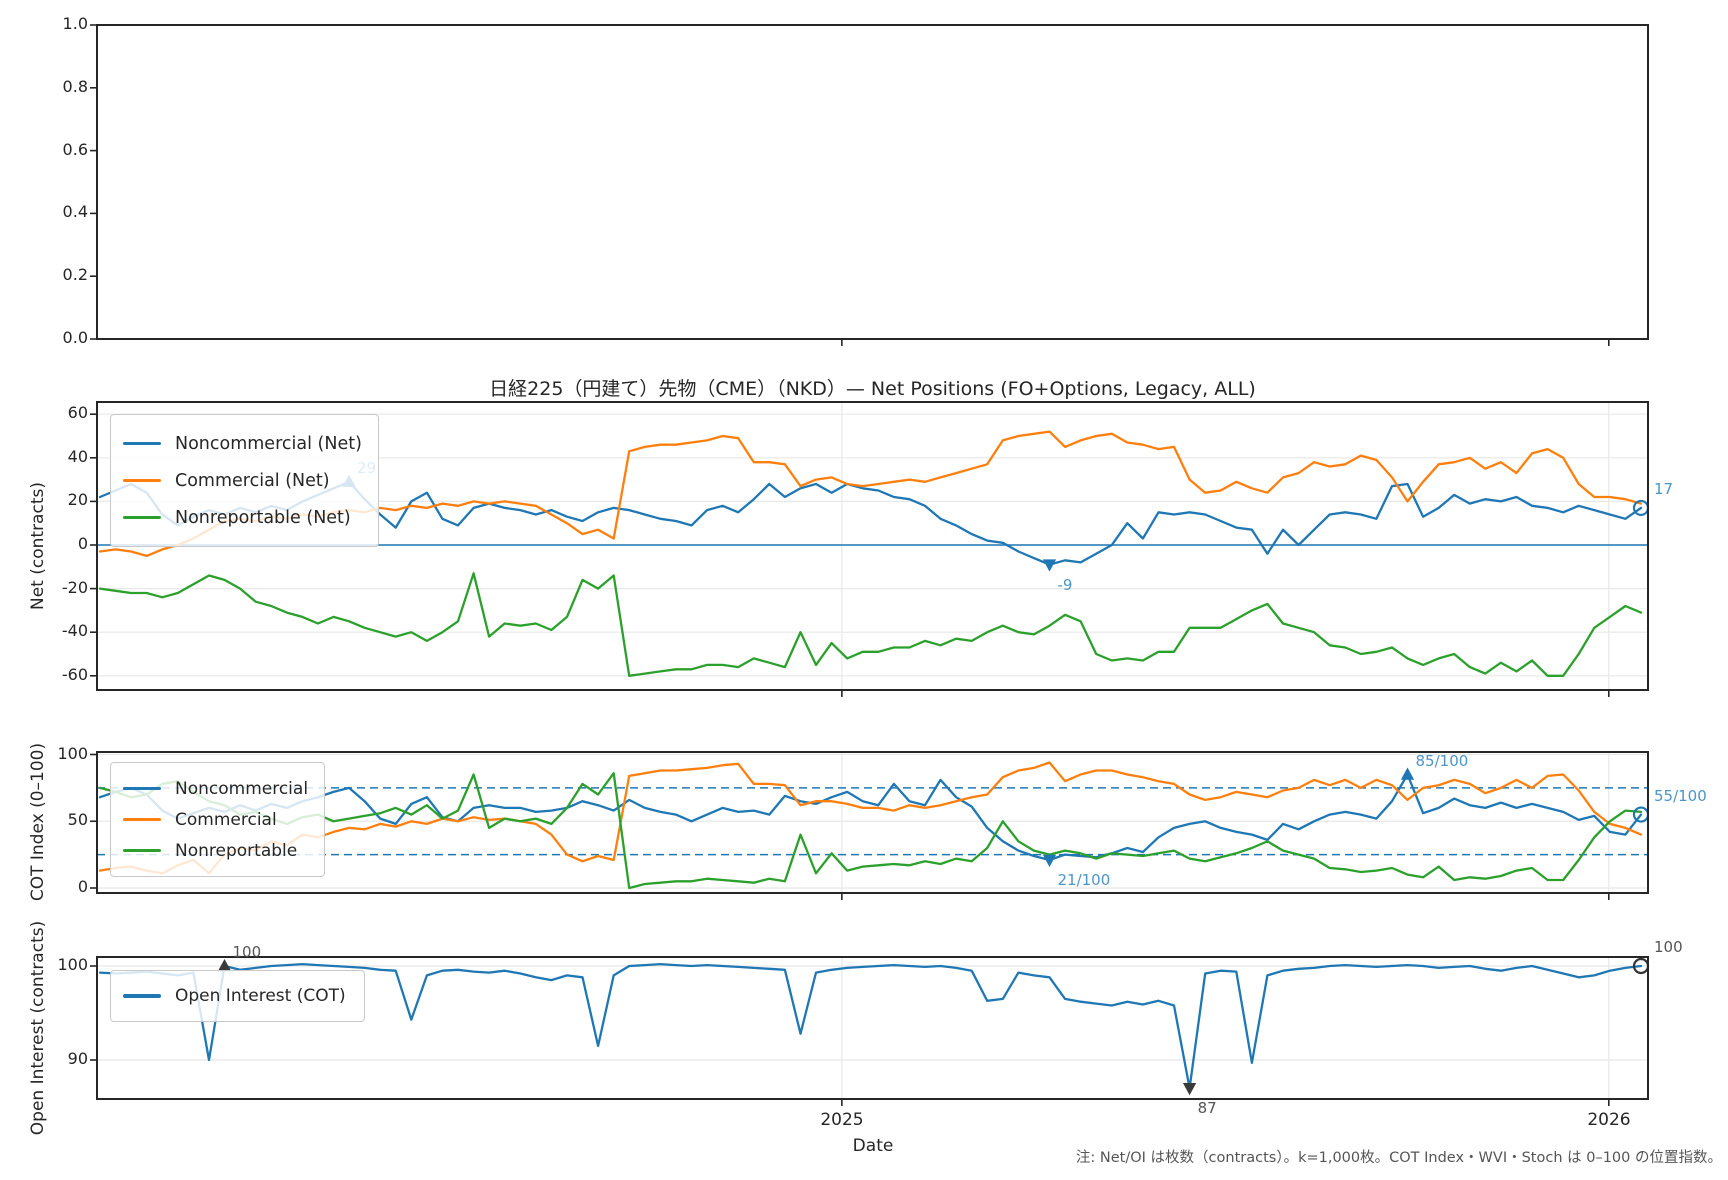 The width and height of the screenshot is (1728, 1180). Describe the element at coordinates (226, 819) in the screenshot. I see `legend-label: Commercial` at that location.